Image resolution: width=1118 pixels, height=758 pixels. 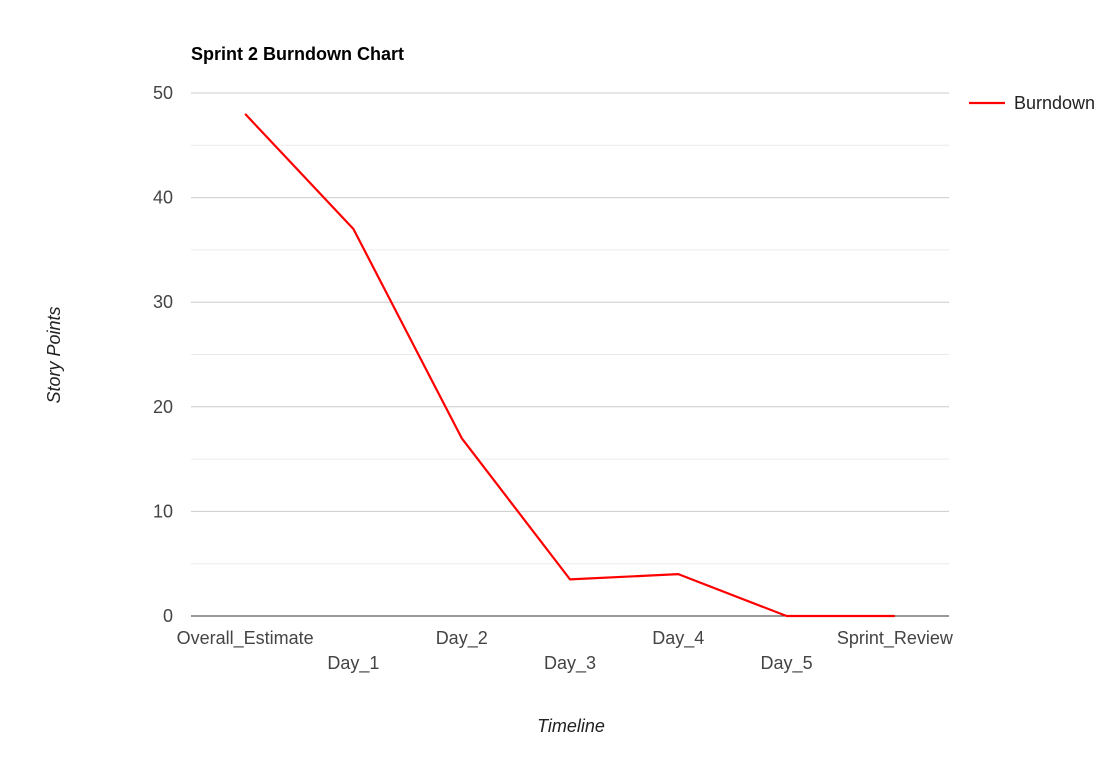 What do you see at coordinates (353, 663) in the screenshot?
I see `x-tick-label: Day_1` at bounding box center [353, 663].